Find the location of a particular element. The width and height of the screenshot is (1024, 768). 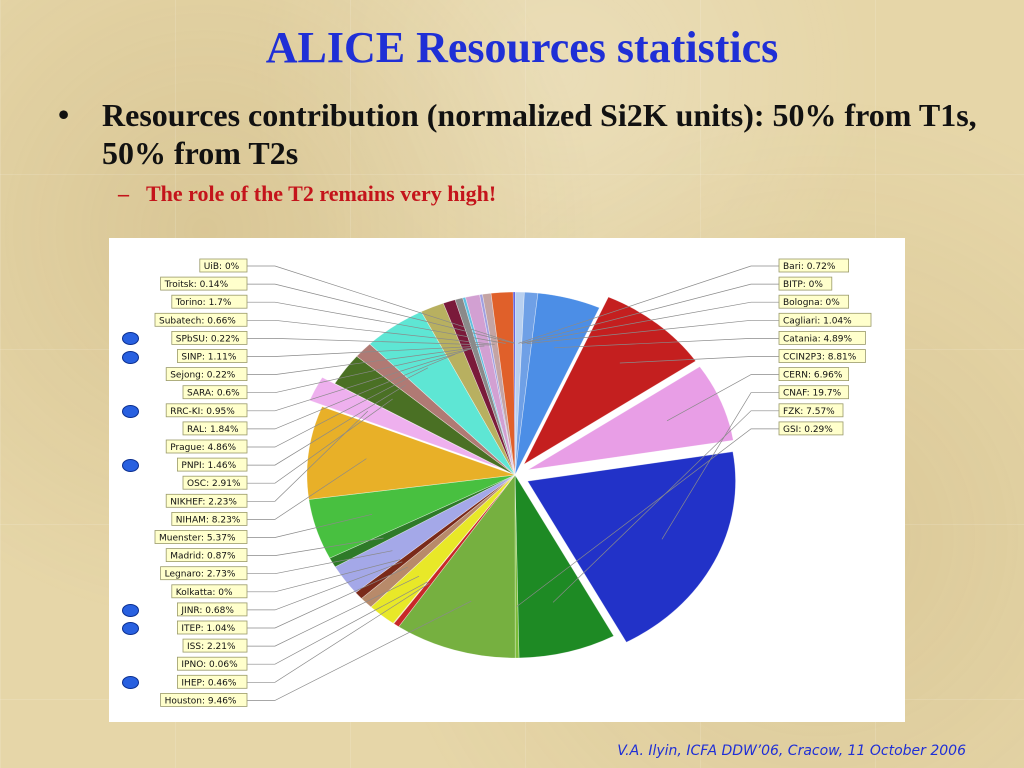

svg-text: Troitsk: 0.14% is located at coordinates (196, 285).